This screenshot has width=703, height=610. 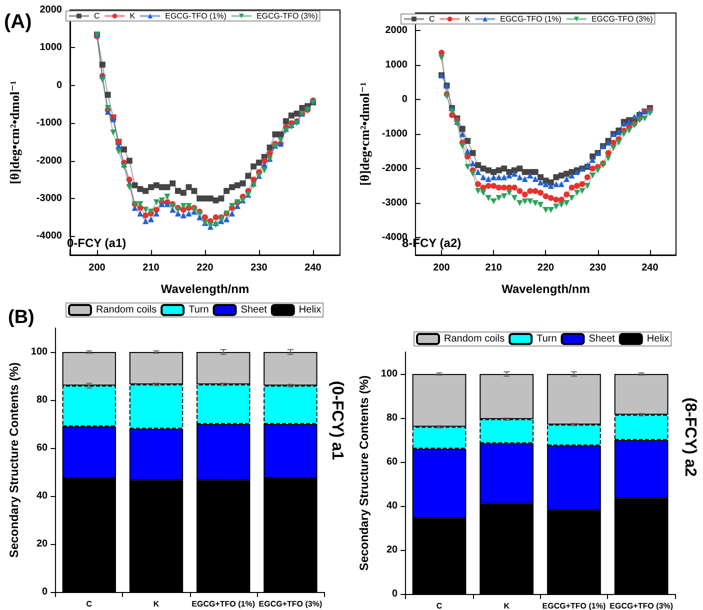 I want to click on text: (A), so click(x=18, y=22).